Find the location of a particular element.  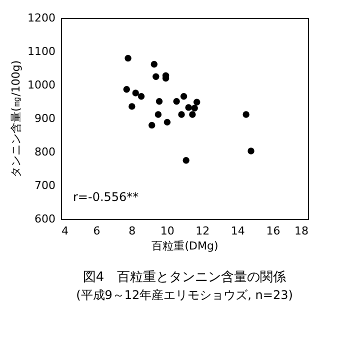

x-tick-label: 10 is located at coordinates (167, 231).